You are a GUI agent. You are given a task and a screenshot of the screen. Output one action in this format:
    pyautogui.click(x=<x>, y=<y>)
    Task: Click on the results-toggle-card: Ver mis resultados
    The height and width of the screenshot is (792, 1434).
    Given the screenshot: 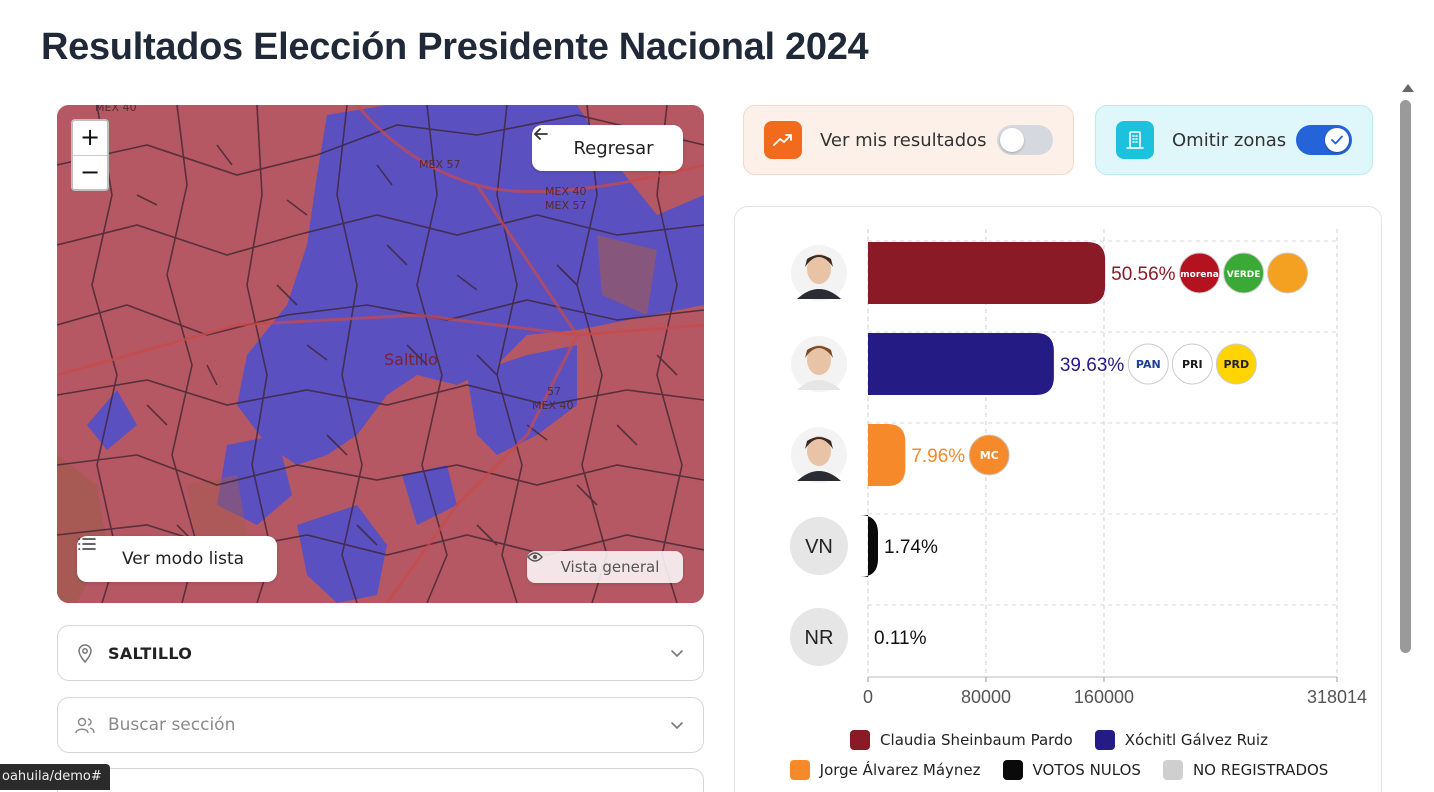 What is the action you would take?
    pyautogui.click(x=908, y=140)
    